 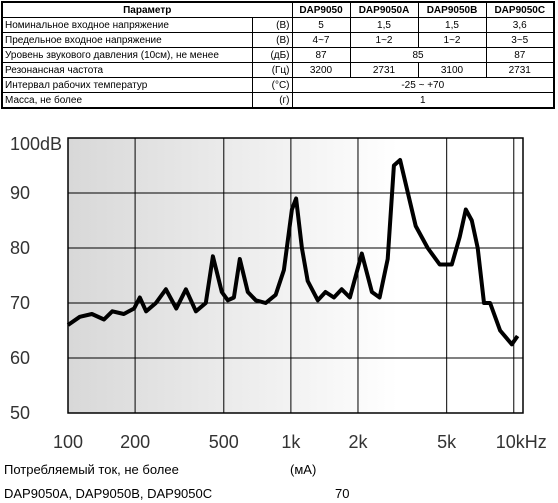 What do you see at coordinates (135, 442) in the screenshot?
I see `x-tick-label: 200` at bounding box center [135, 442].